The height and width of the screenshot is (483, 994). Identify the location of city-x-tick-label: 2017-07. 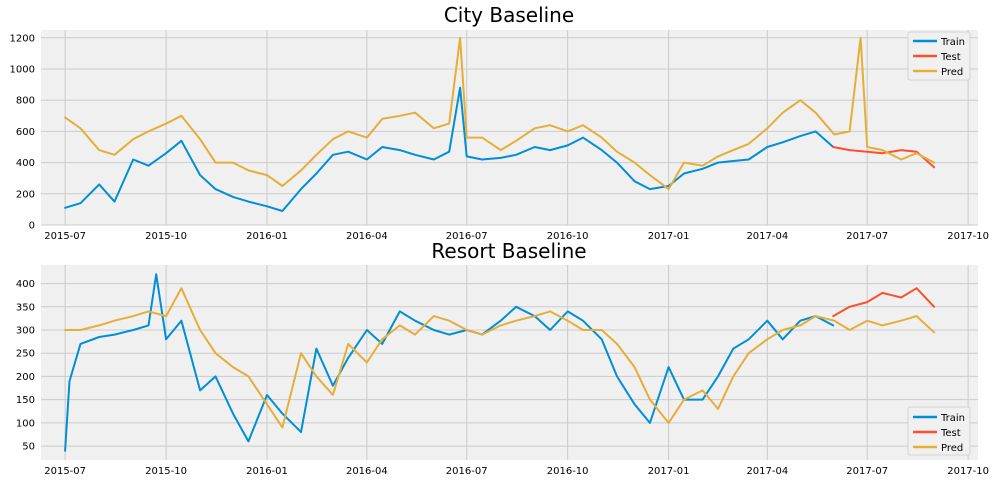
(867, 236).